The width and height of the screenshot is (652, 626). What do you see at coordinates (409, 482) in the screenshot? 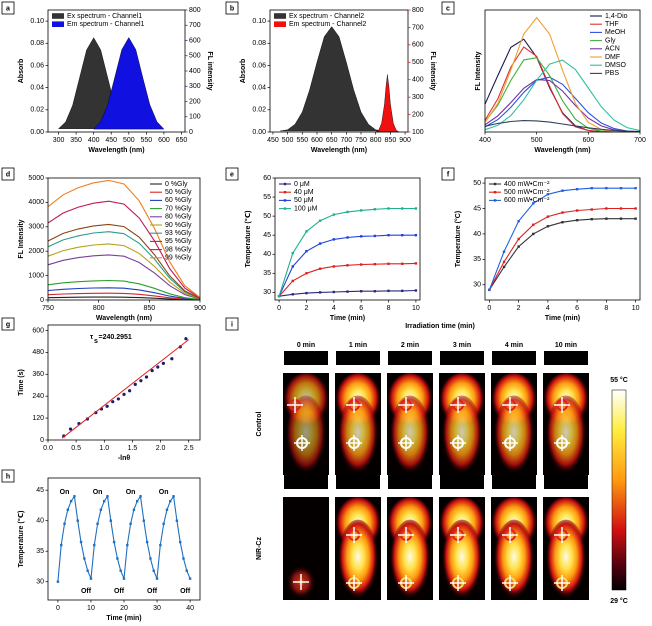
I see `temp-label: 39.4 °C` at bounding box center [409, 482].